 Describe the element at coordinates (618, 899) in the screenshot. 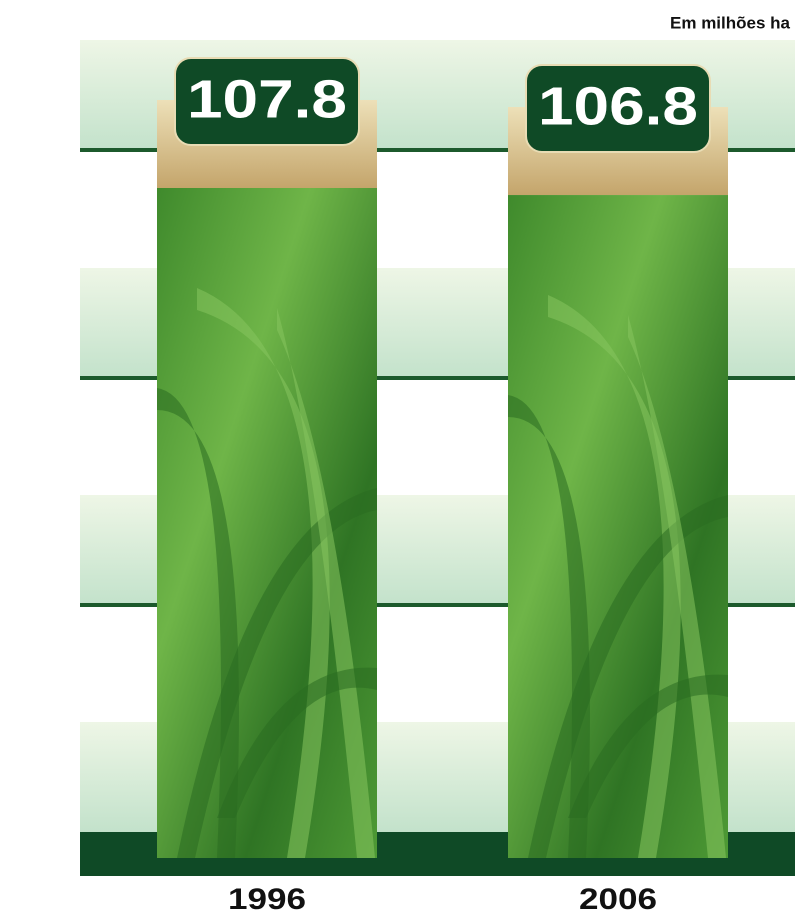

I see `x-tick-label: 2006` at that location.